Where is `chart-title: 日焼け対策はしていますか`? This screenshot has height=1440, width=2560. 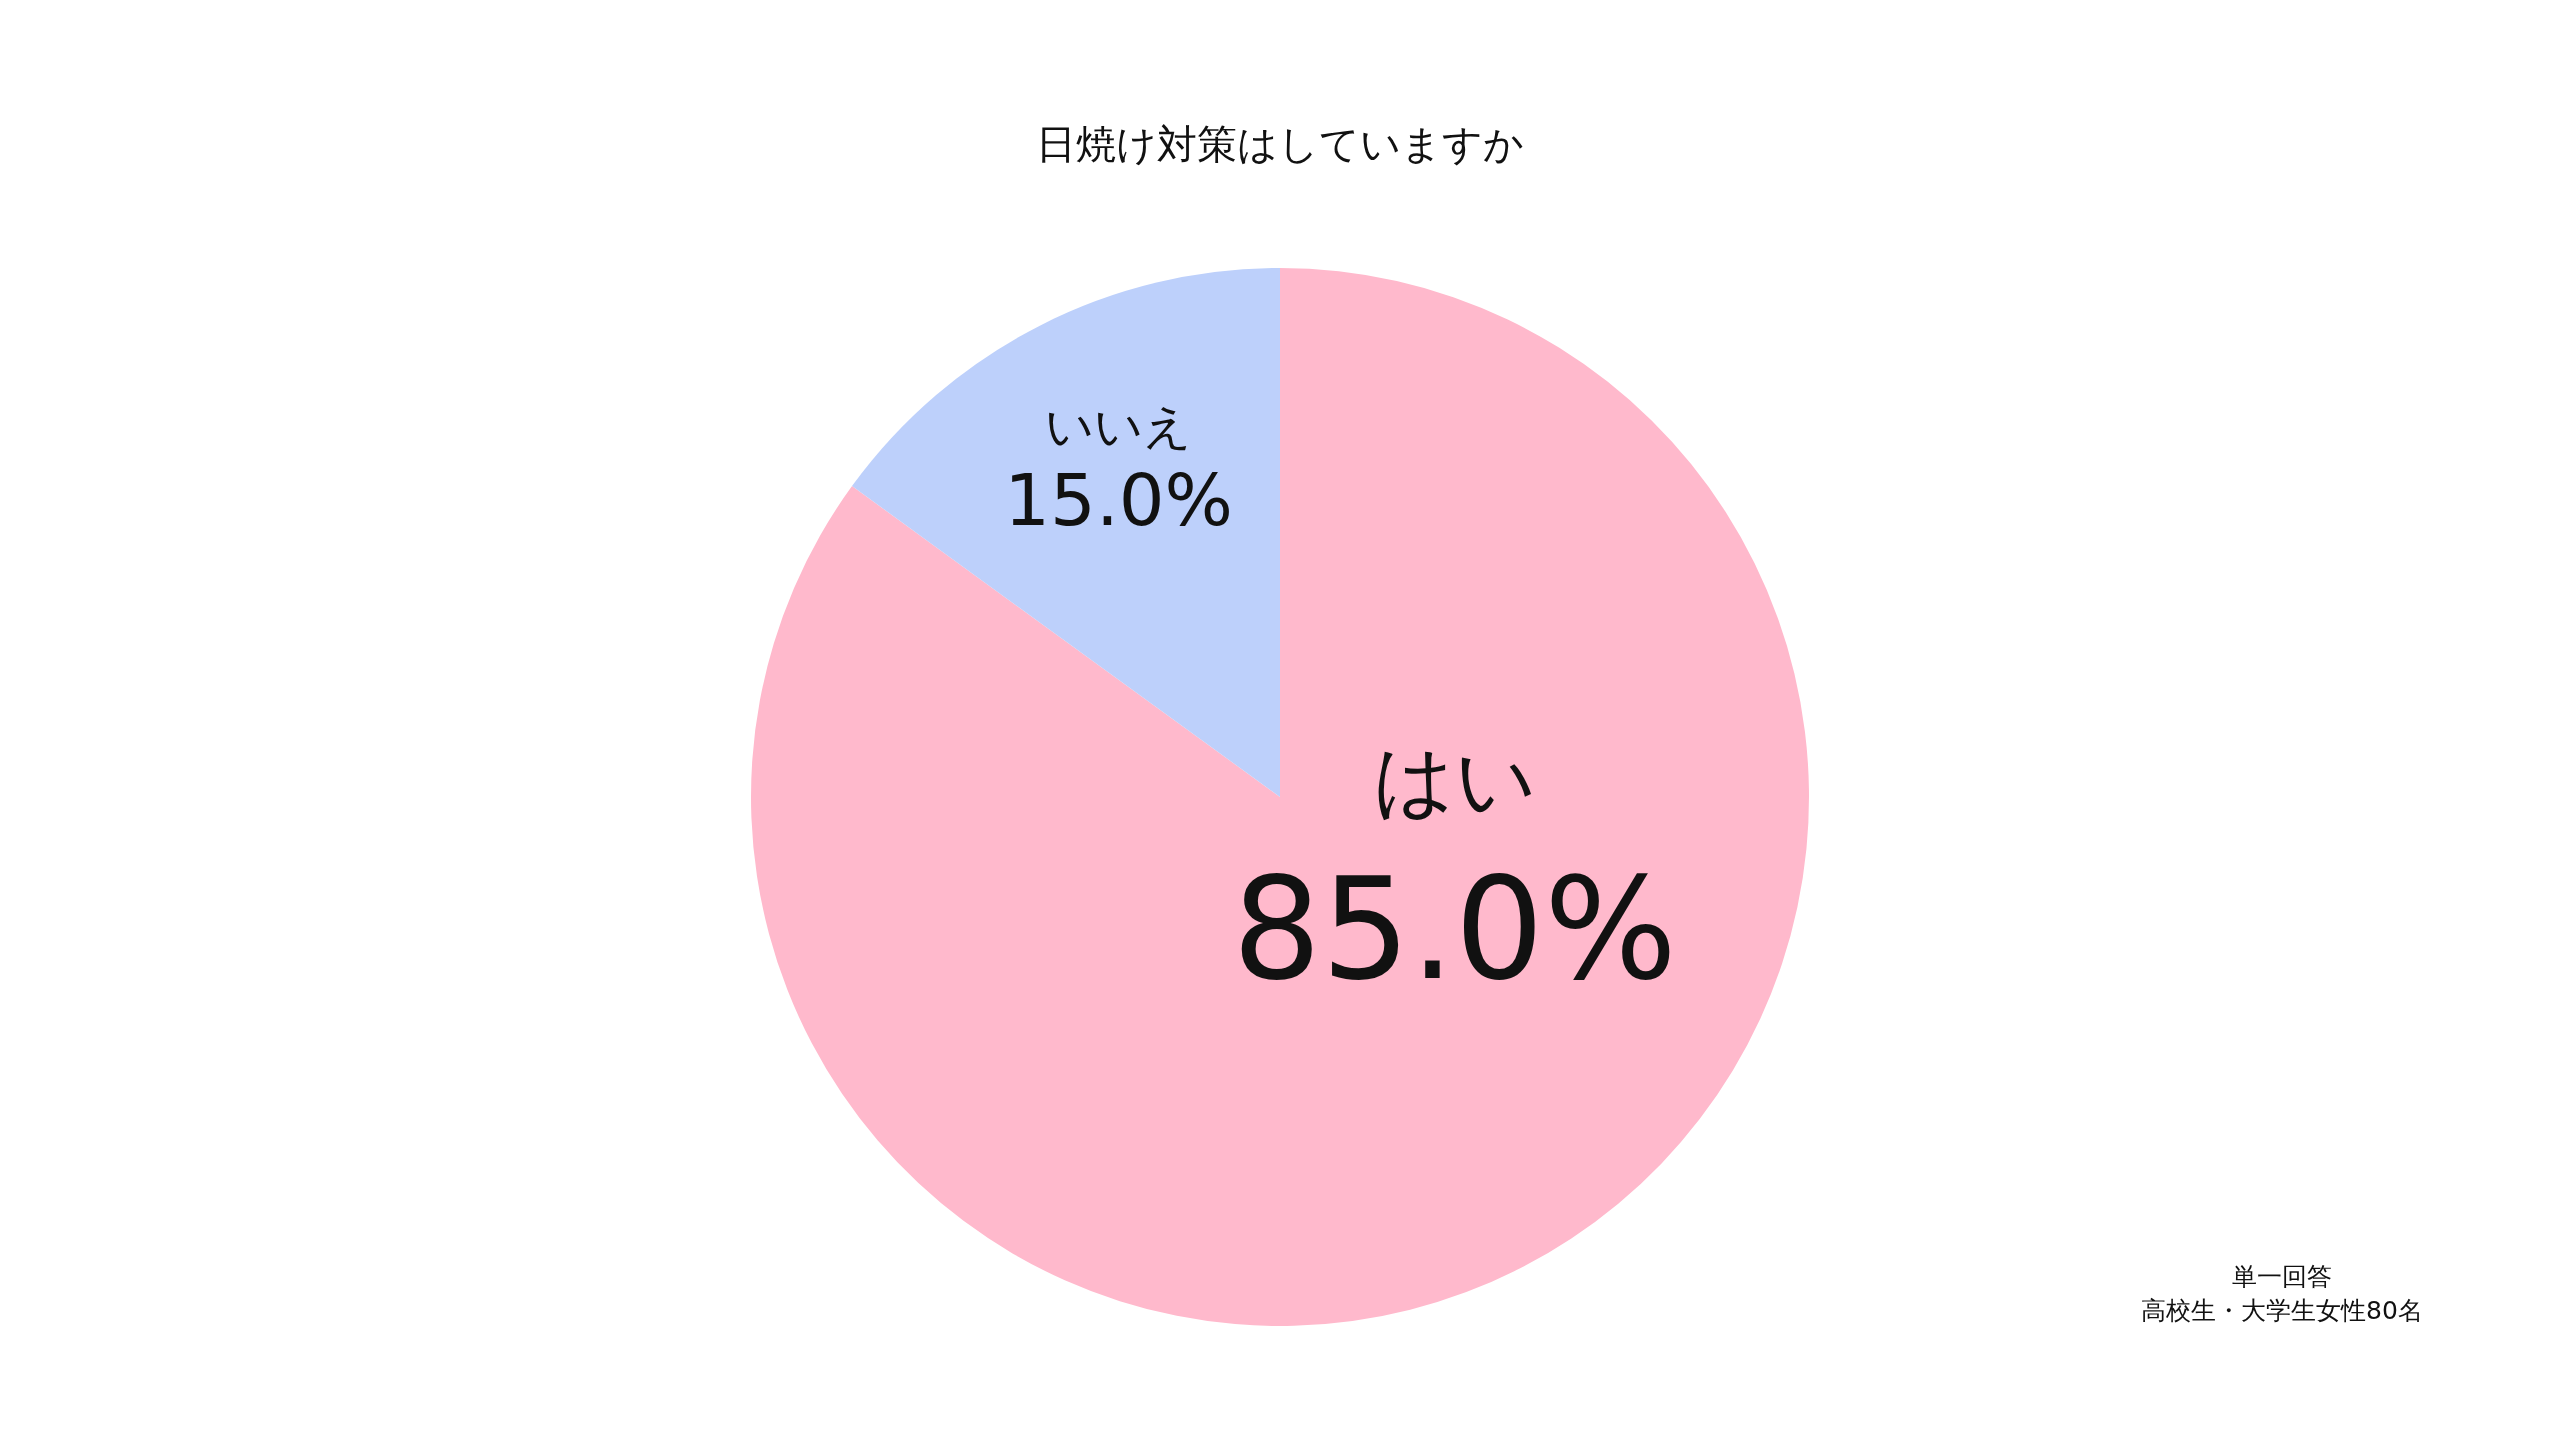 chart-title: 日焼け対策はしていますか is located at coordinates (1280, 144).